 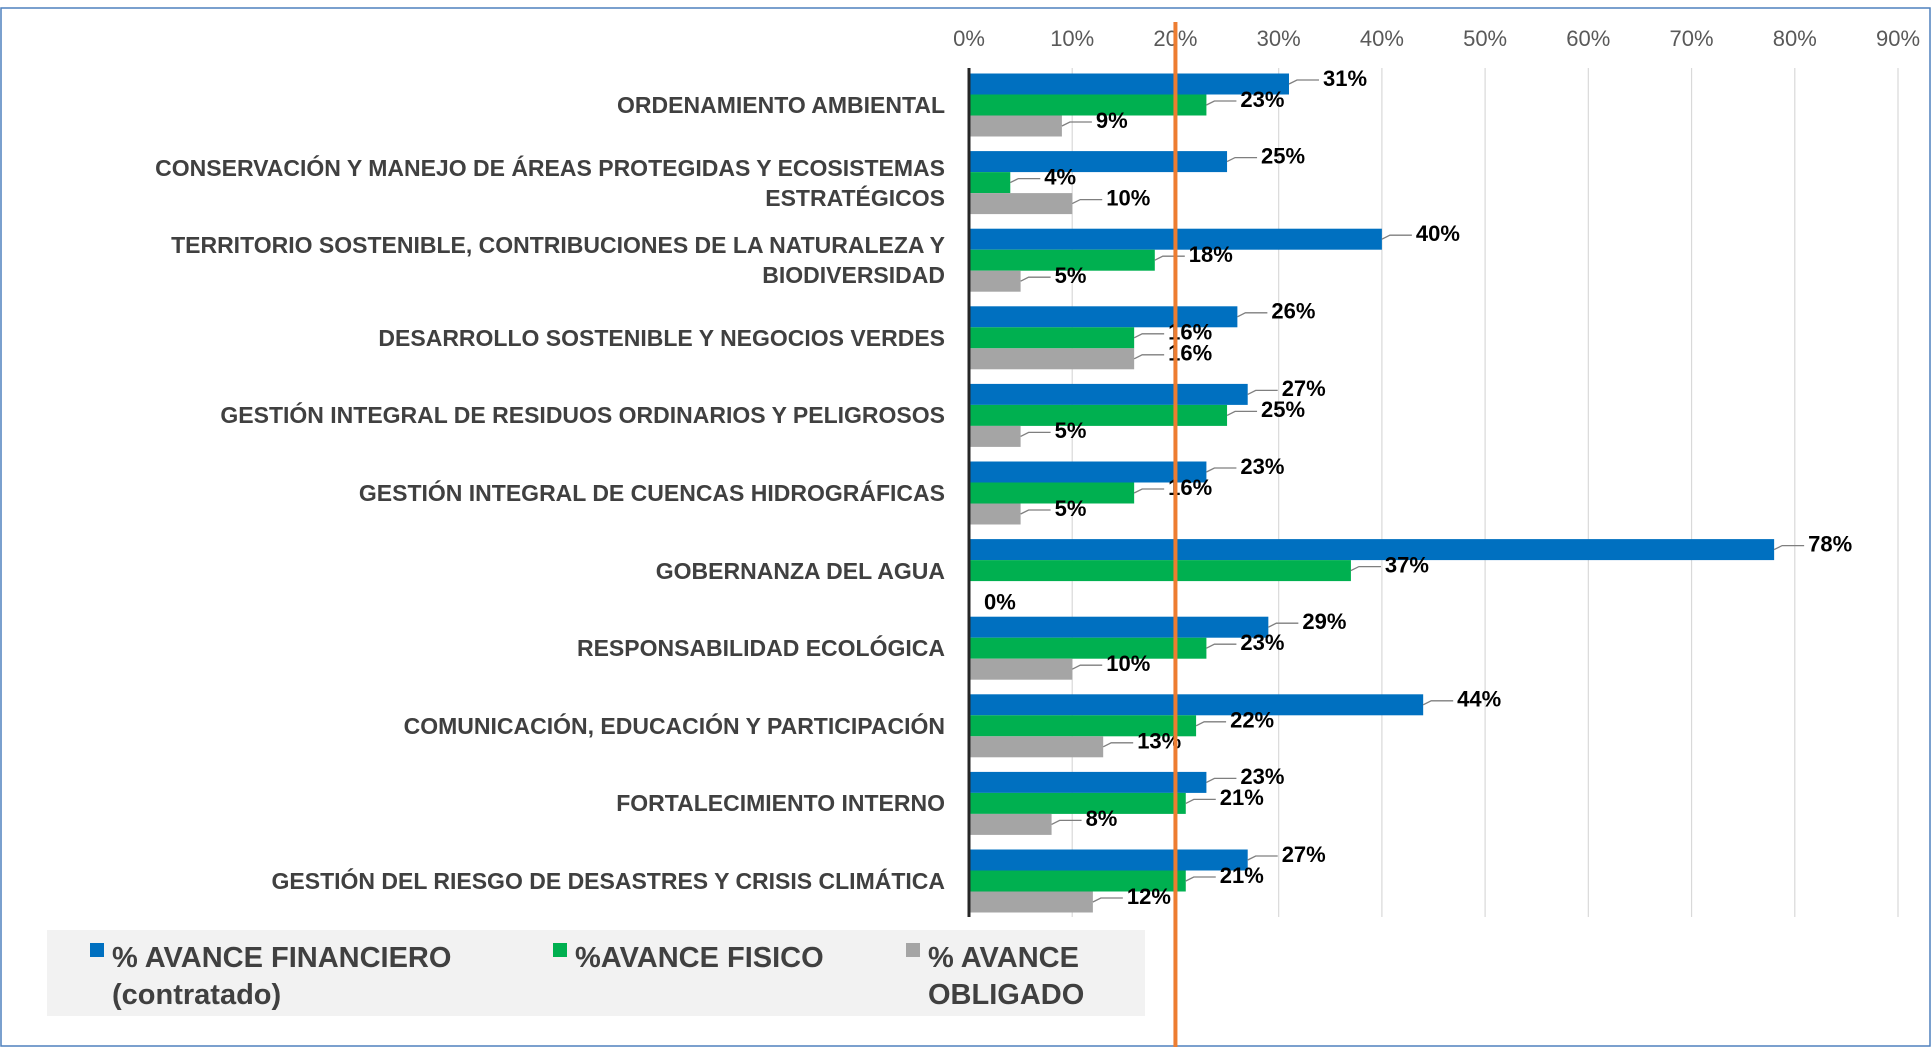 I want to click on x-tick-label: 70%, so click(x=1692, y=38).